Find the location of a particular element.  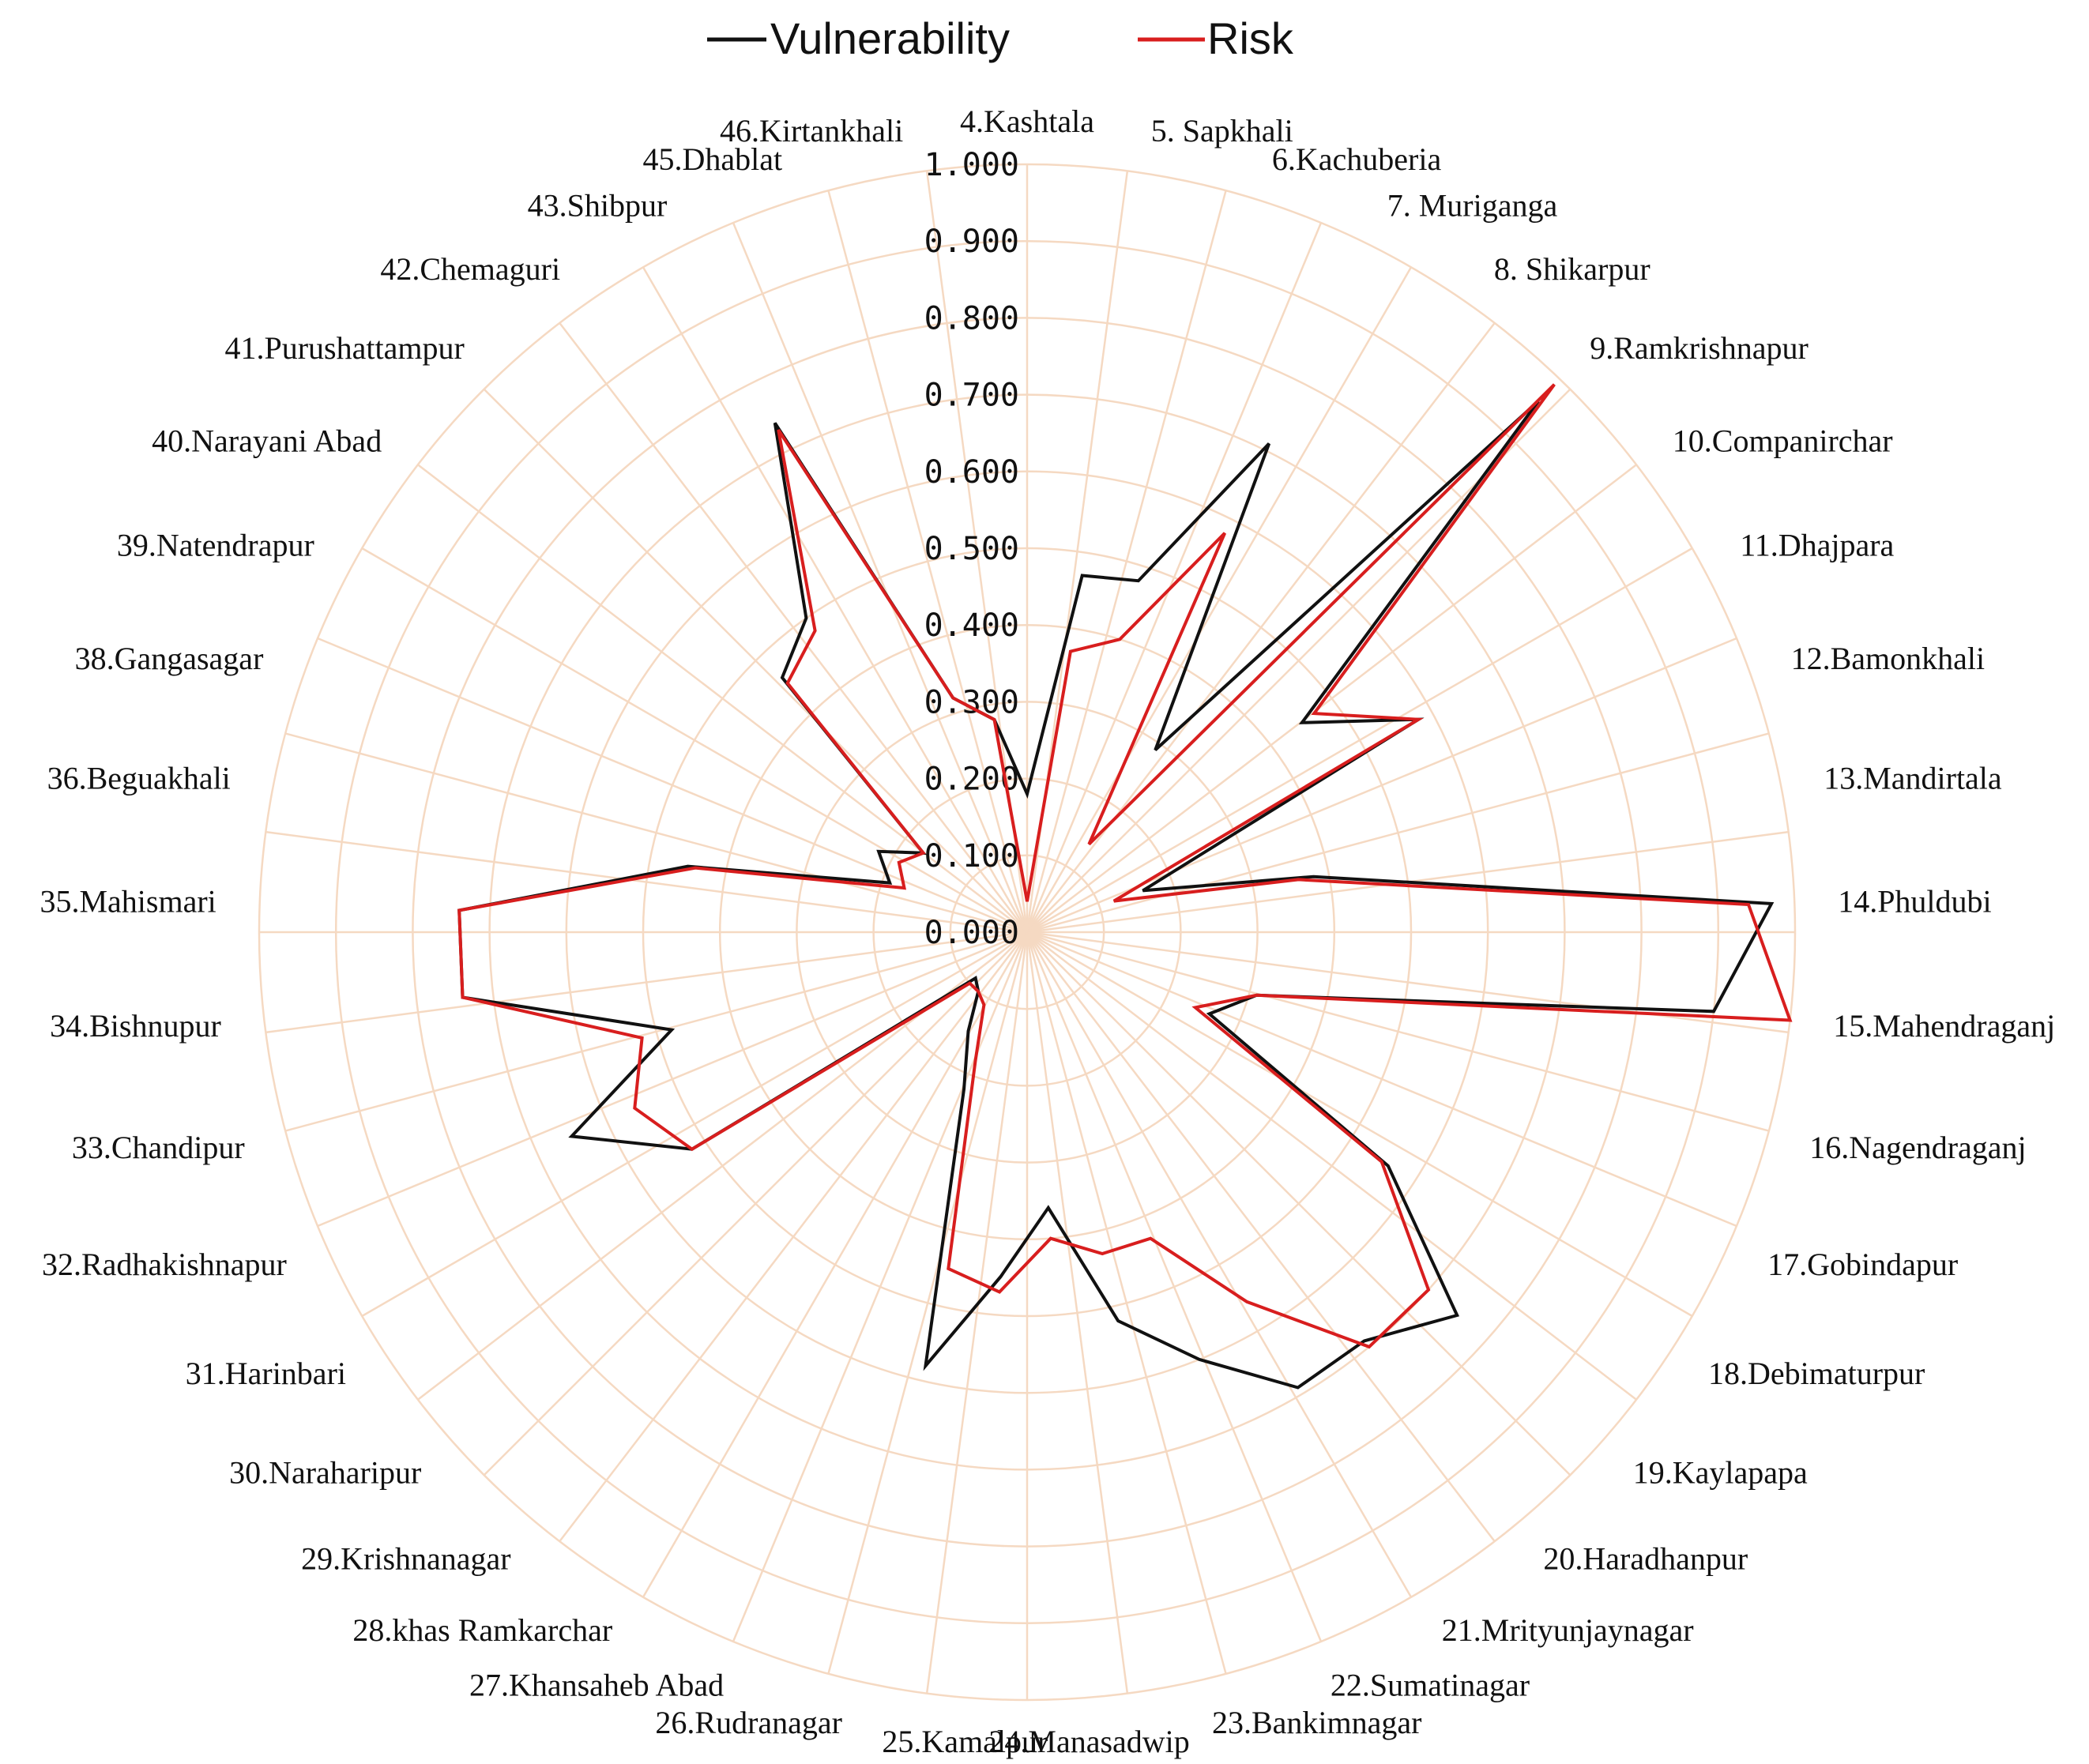

category-label: 22.Sumatinagar is located at coordinates (1430, 1685).